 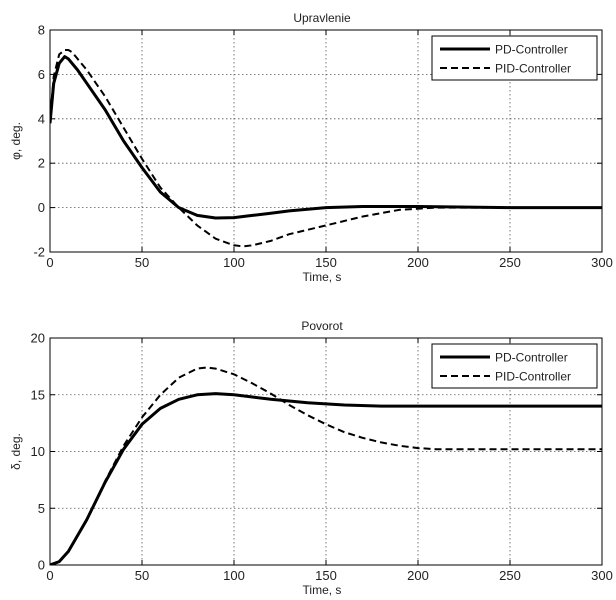 What do you see at coordinates (38, 338) in the screenshot?
I see `y-tick-label: 20` at bounding box center [38, 338].